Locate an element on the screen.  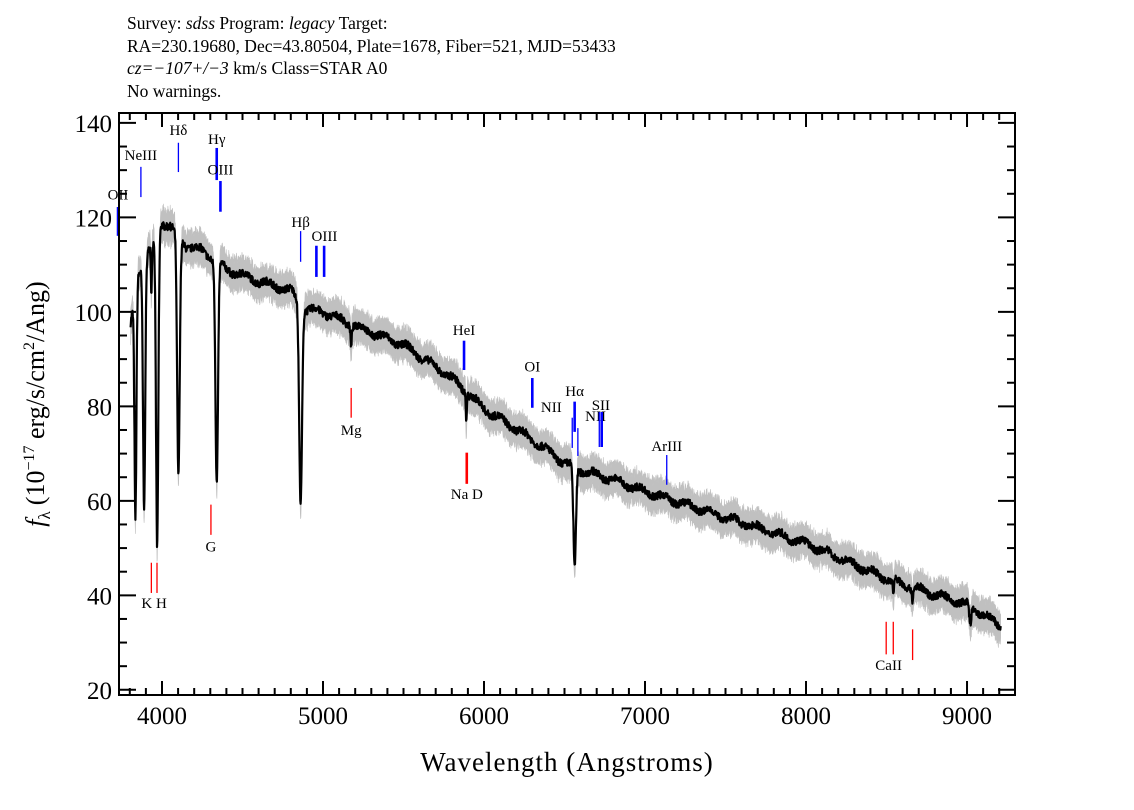
line-marker-label: HeI is located at coordinates (464, 331).